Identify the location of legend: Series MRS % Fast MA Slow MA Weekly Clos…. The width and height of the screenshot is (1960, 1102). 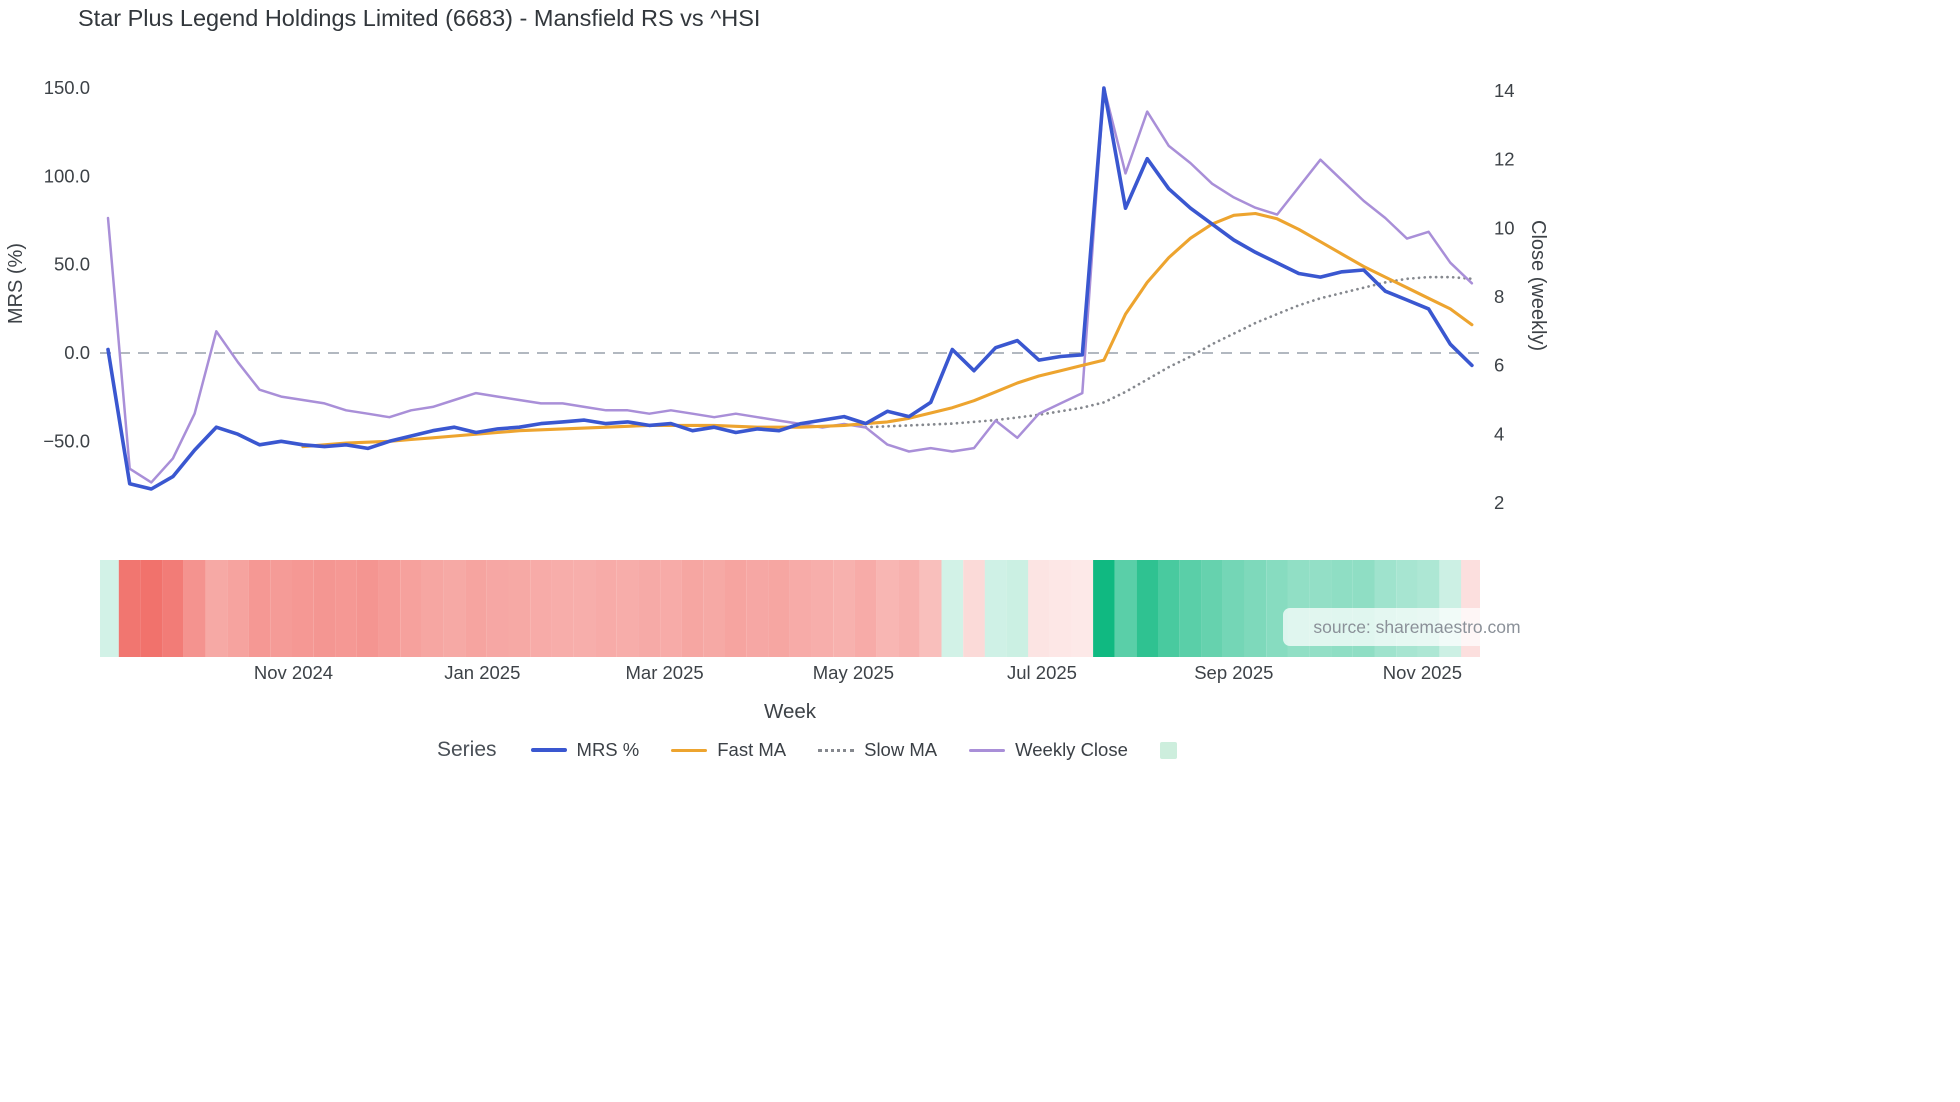
(807, 750).